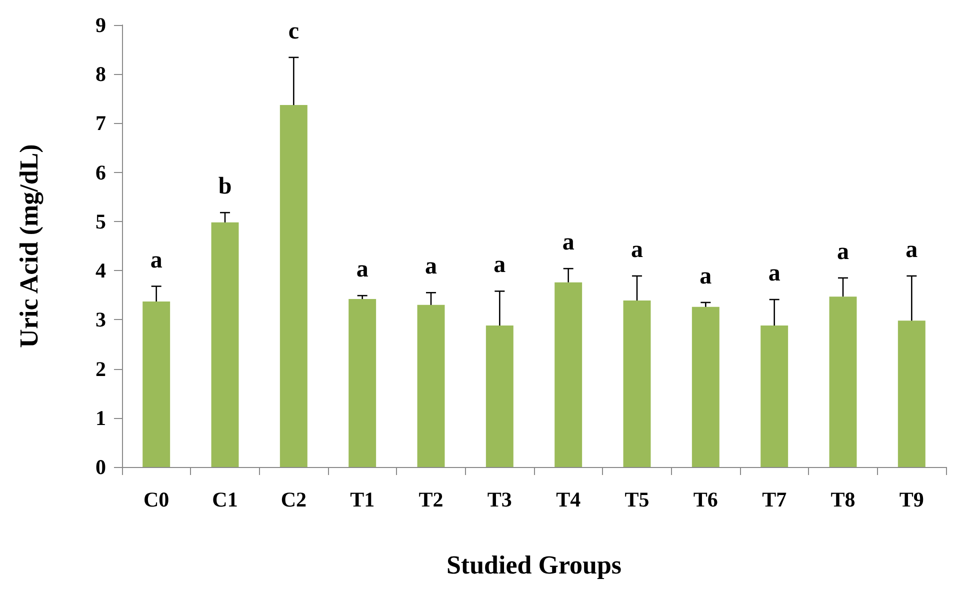 The width and height of the screenshot is (974, 596). Describe the element at coordinates (101, 221) in the screenshot. I see `y-tick-label: 5` at that location.